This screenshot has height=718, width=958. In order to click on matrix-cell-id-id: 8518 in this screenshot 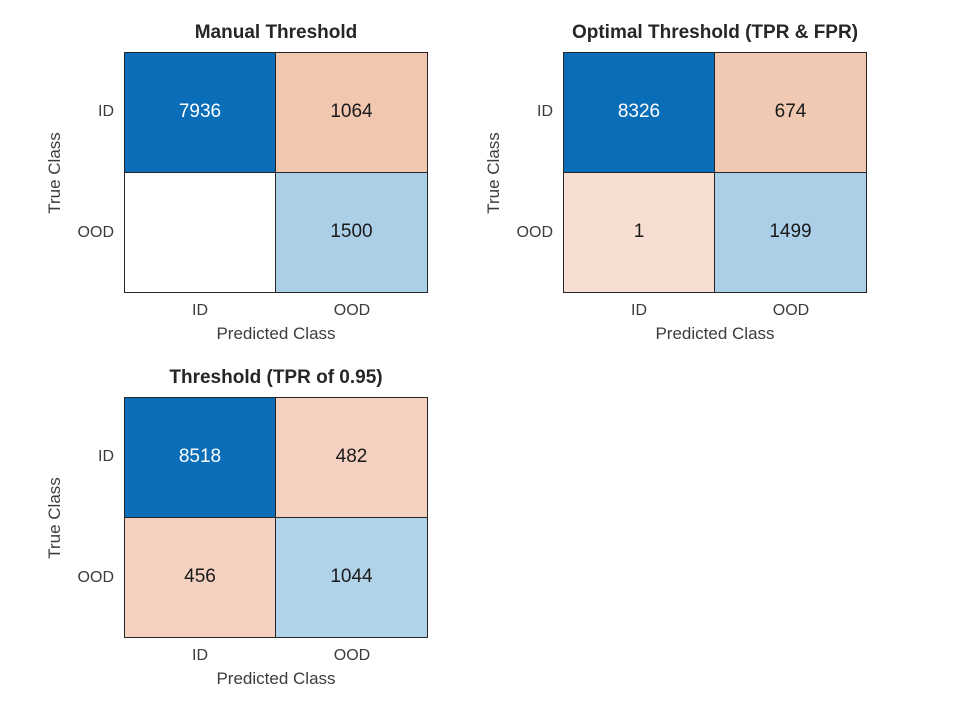, I will do `click(200, 458)`.